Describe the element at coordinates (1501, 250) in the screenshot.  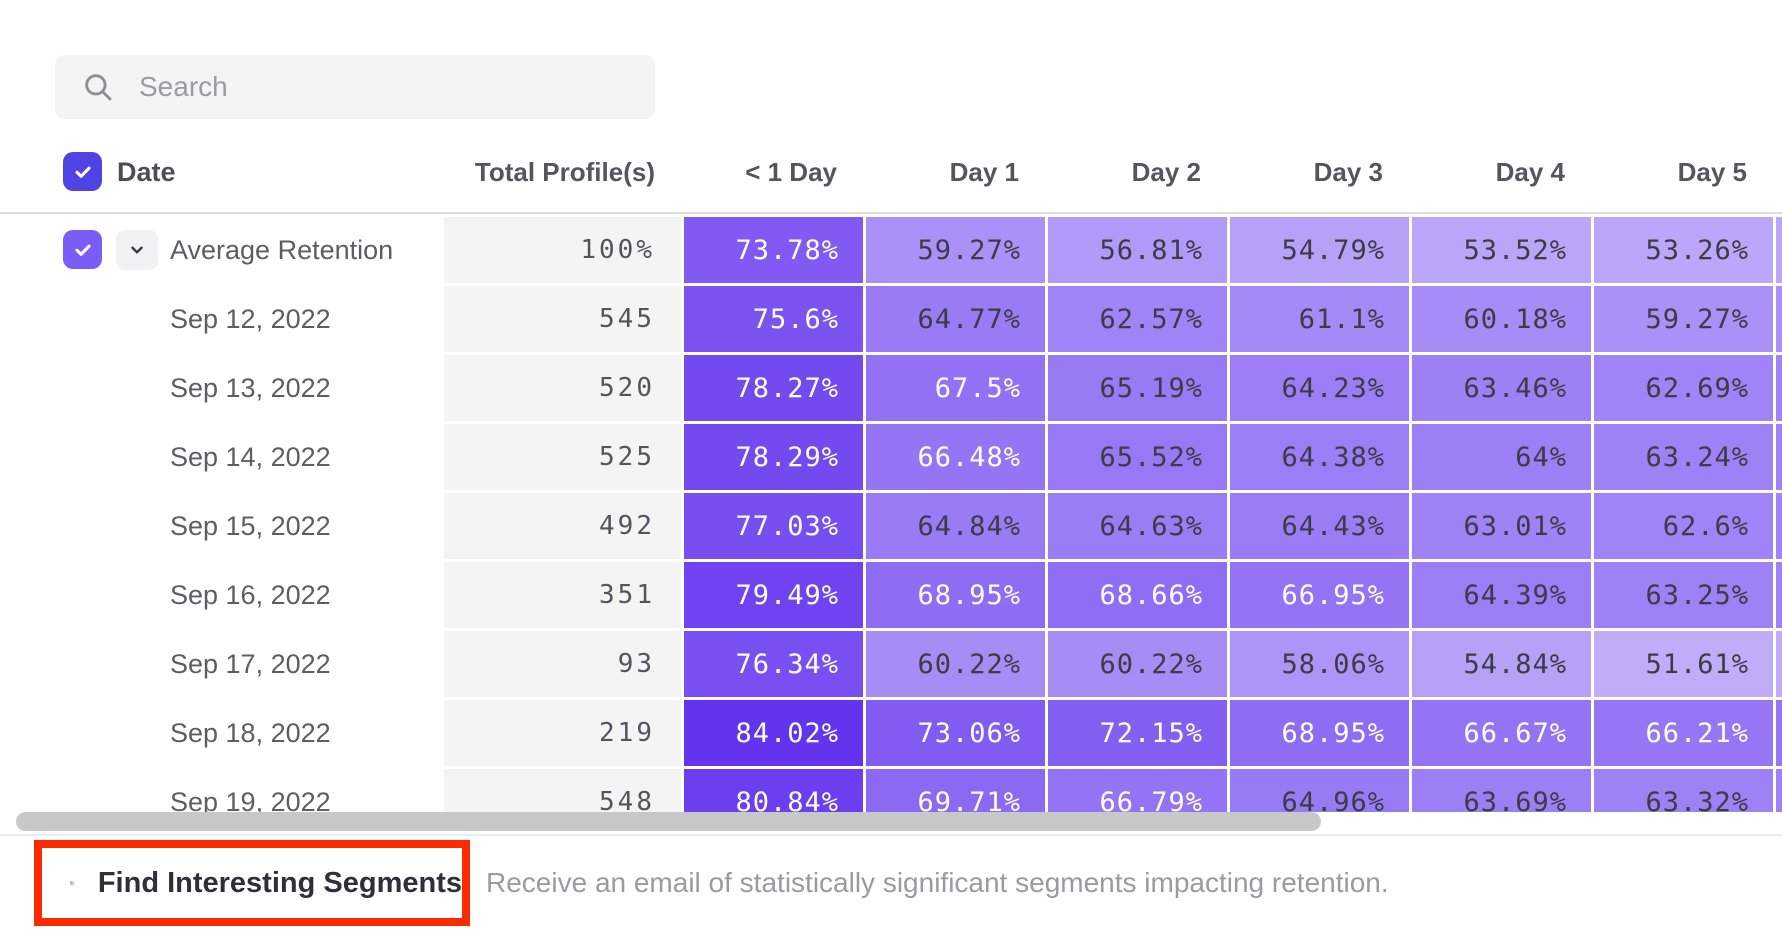
I see `retention-cell: 53.52%` at that location.